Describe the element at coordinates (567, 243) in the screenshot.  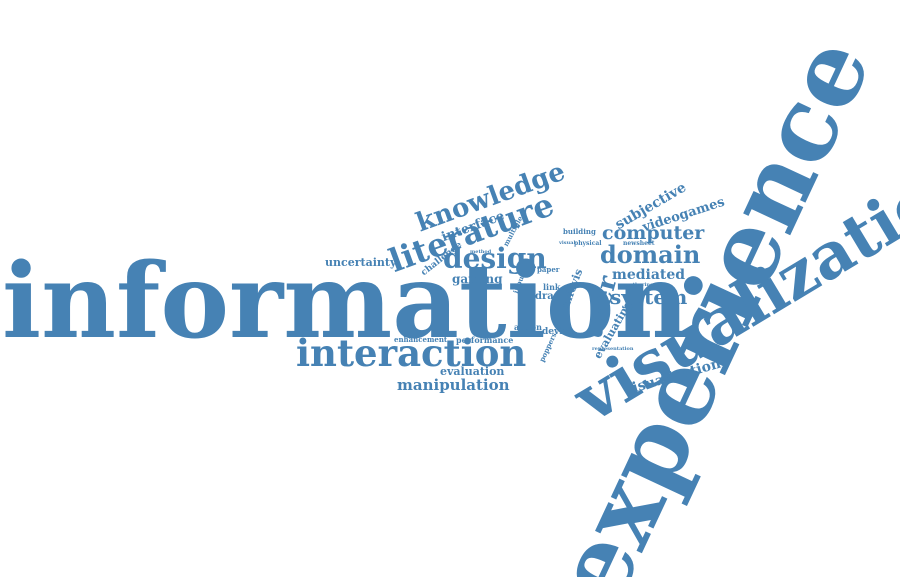
I see `word-visual: visual` at that location.